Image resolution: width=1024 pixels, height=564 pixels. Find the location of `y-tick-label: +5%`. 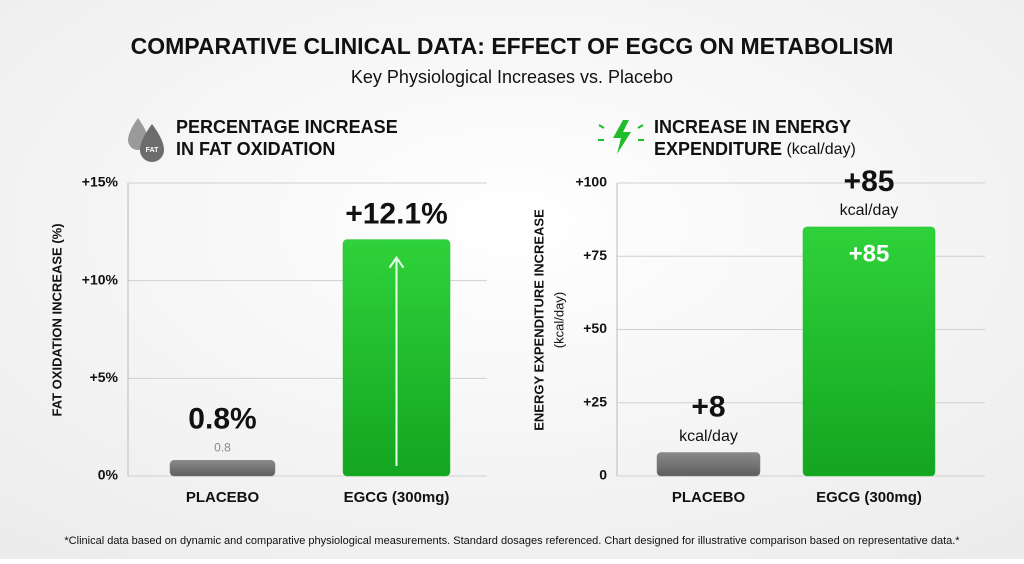

y-tick-label: +5% is located at coordinates (104, 377).